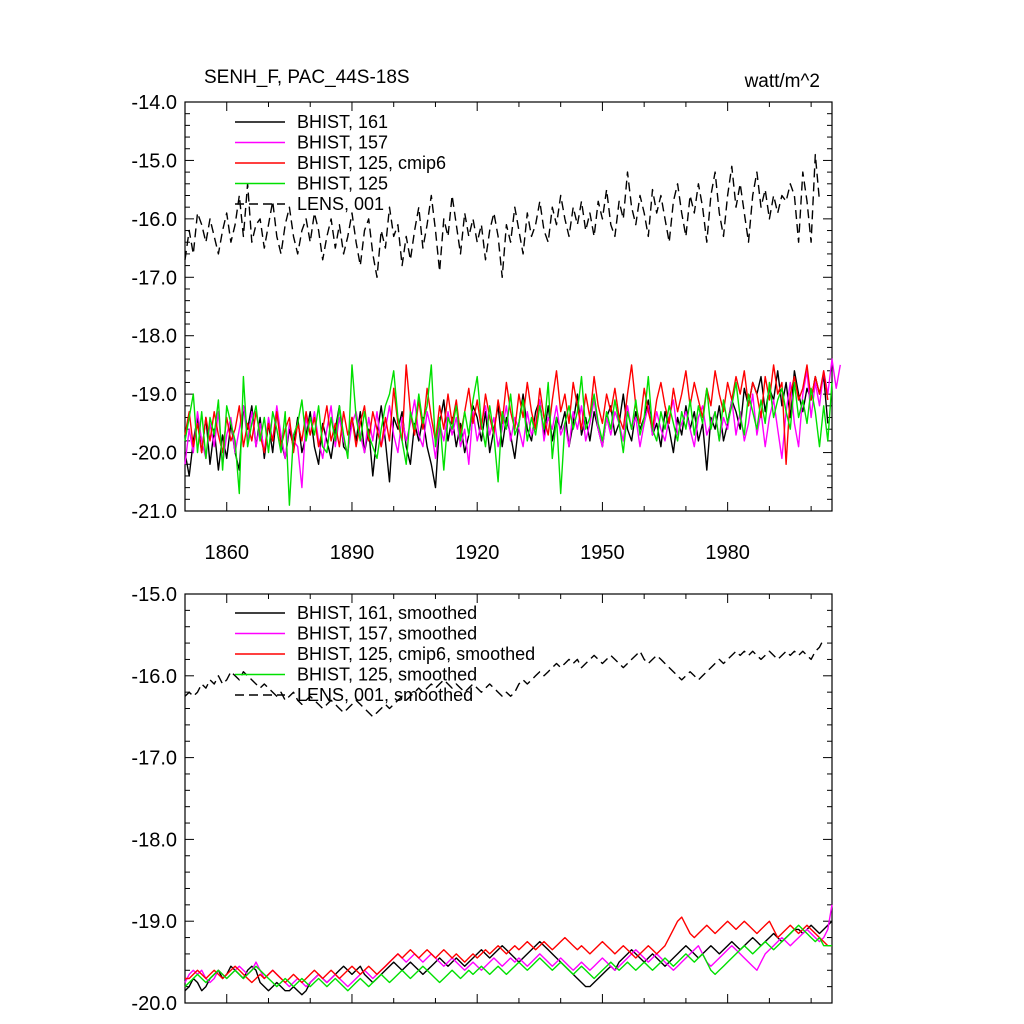 The height and width of the screenshot is (1024, 1024). I want to click on legend-label: BHIST, 157, so click(342, 143).